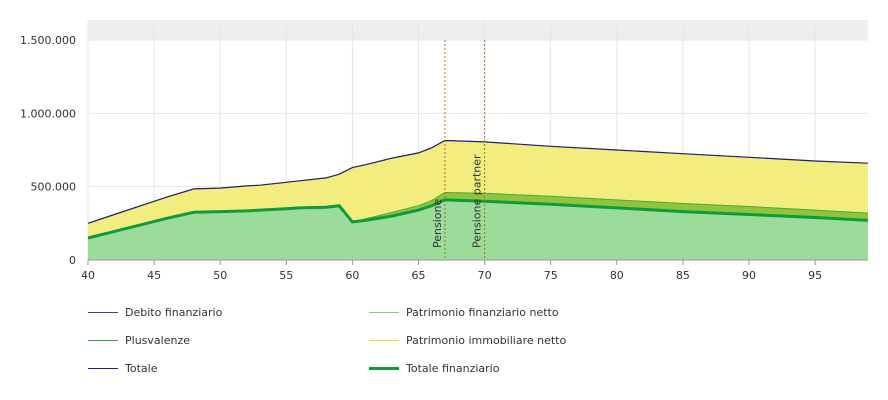 The height and width of the screenshot is (400, 888). Describe the element at coordinates (48, 40) in the screenshot. I see `y-tick-label: 1.500.000` at that location.